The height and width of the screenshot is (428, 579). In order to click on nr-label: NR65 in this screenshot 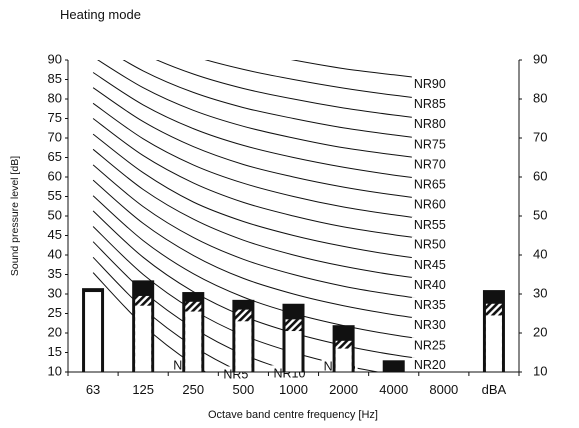, I will do `click(430, 185)`.